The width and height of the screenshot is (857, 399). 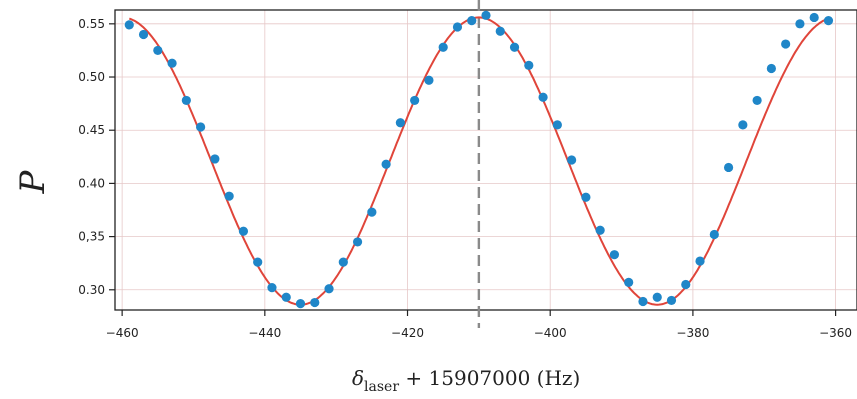 What do you see at coordinates (91, 130) in the screenshot?
I see `y-tick-label: 0.45` at bounding box center [91, 130].